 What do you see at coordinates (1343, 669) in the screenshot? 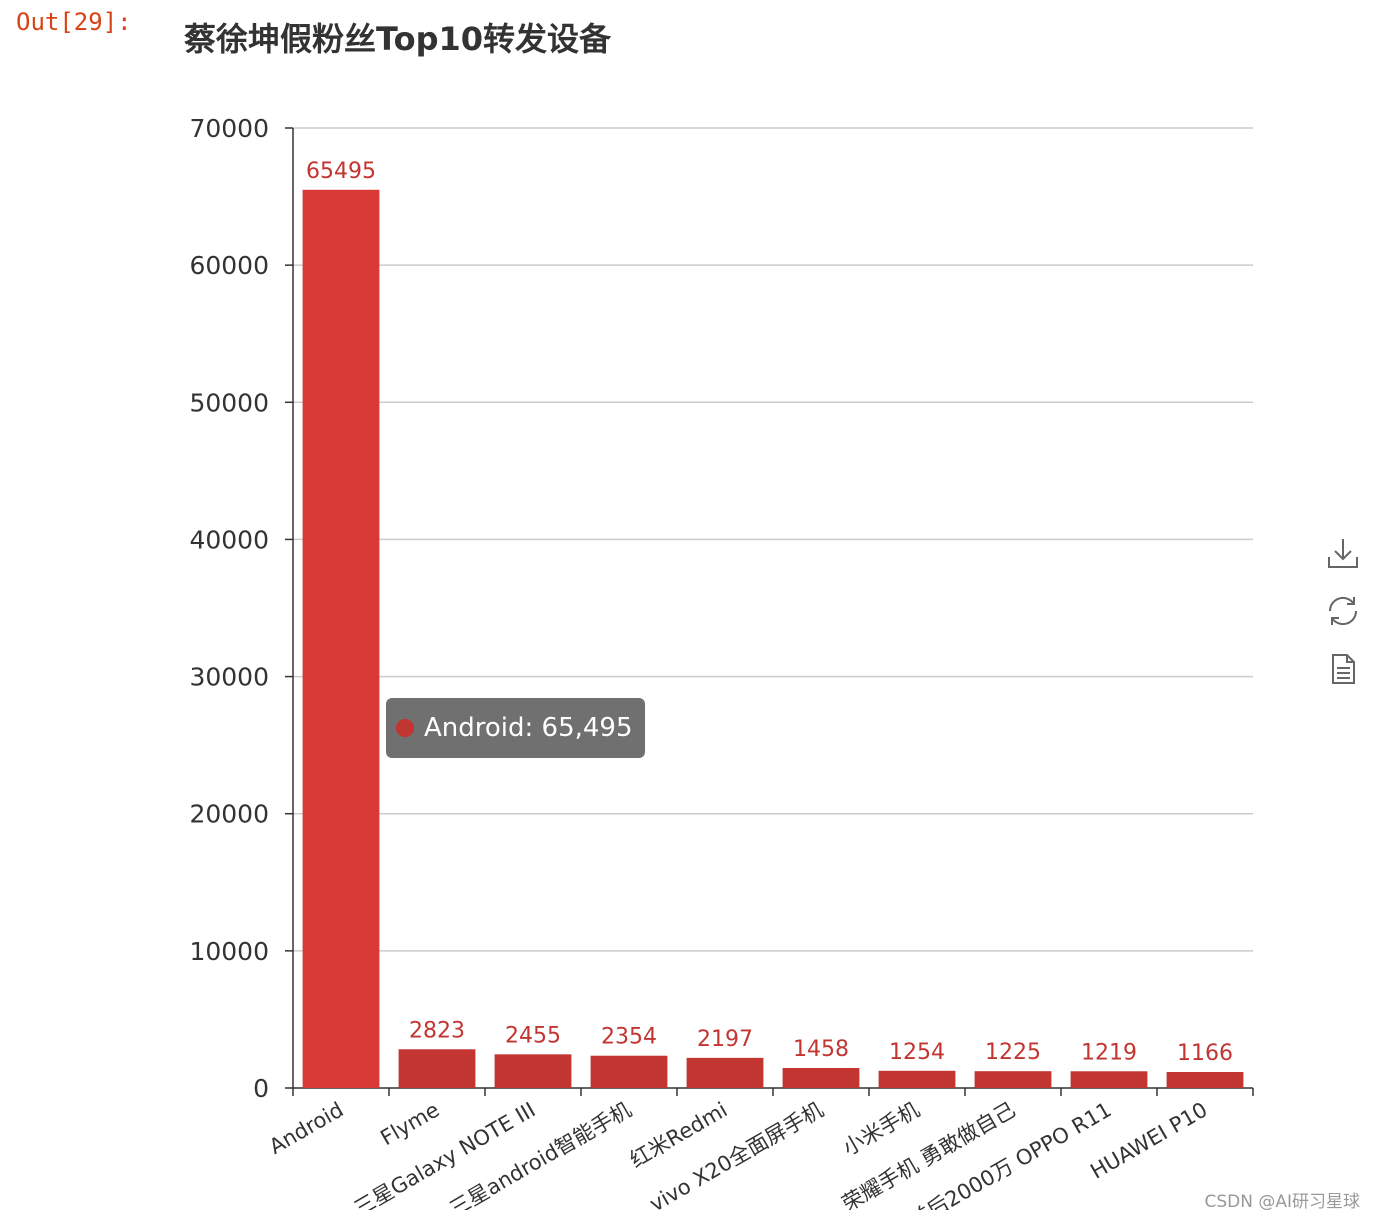
I see `data-view-icon` at bounding box center [1343, 669].